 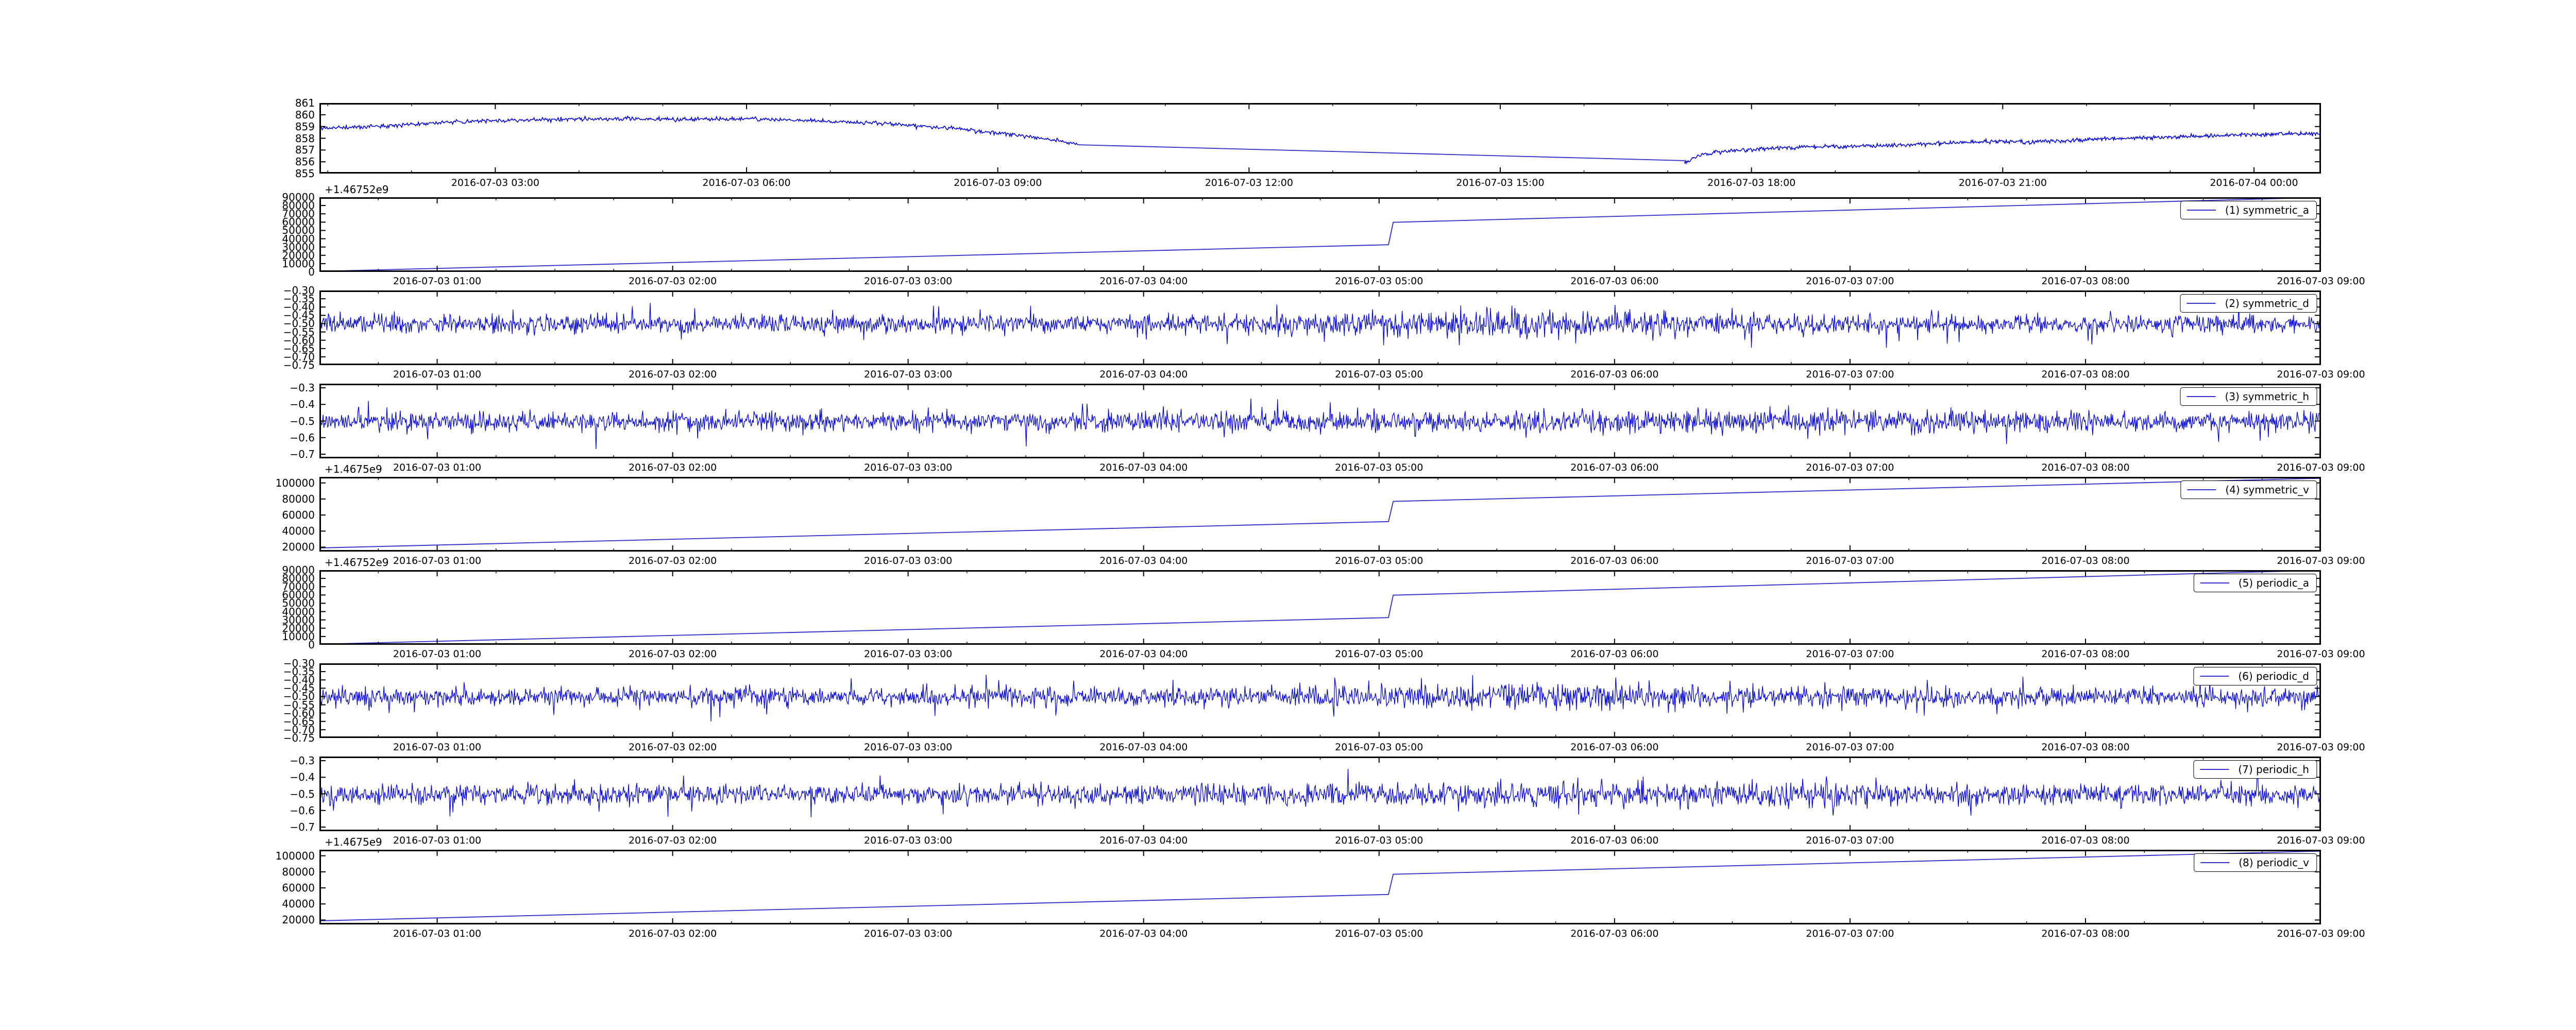 I want to click on legend-label: (4) symmetric_v, so click(x=2267, y=490).